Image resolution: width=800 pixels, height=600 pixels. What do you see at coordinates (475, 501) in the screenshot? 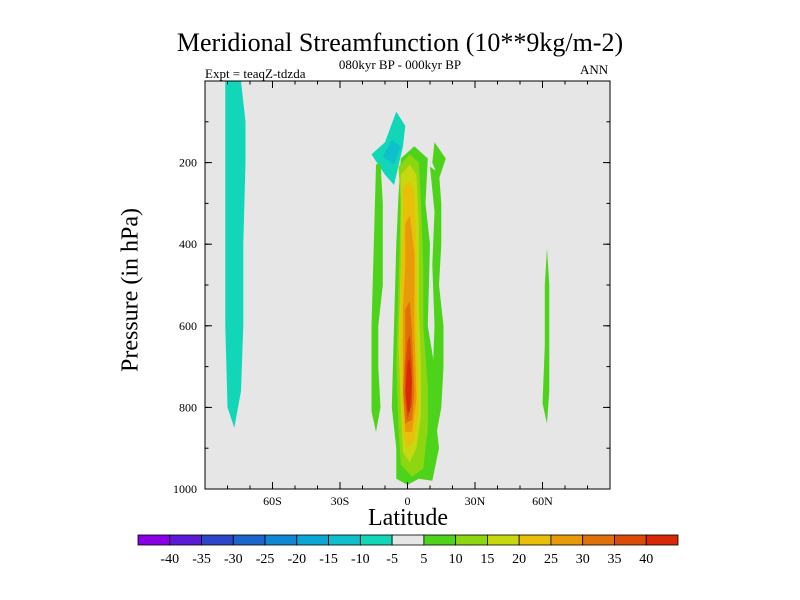
I see `x-tick-label: 30N` at bounding box center [475, 501].